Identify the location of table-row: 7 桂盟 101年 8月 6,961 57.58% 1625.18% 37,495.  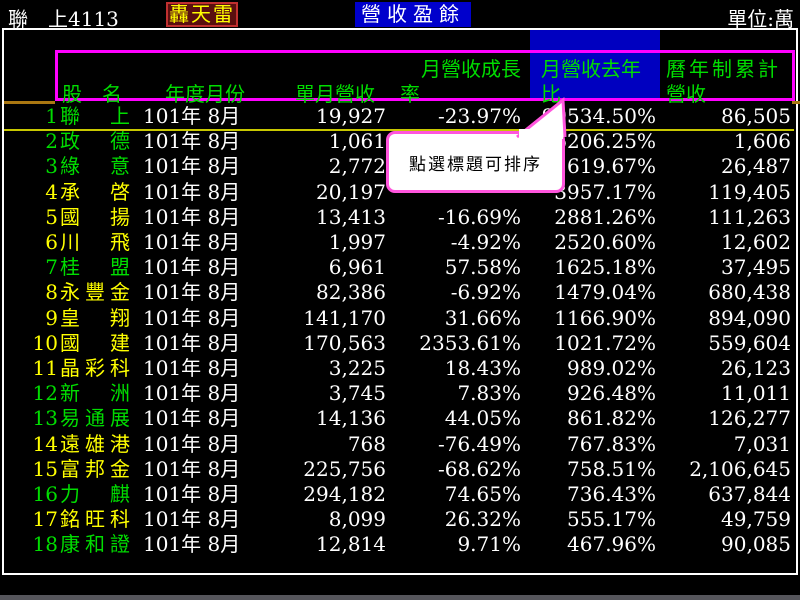
(400, 267).